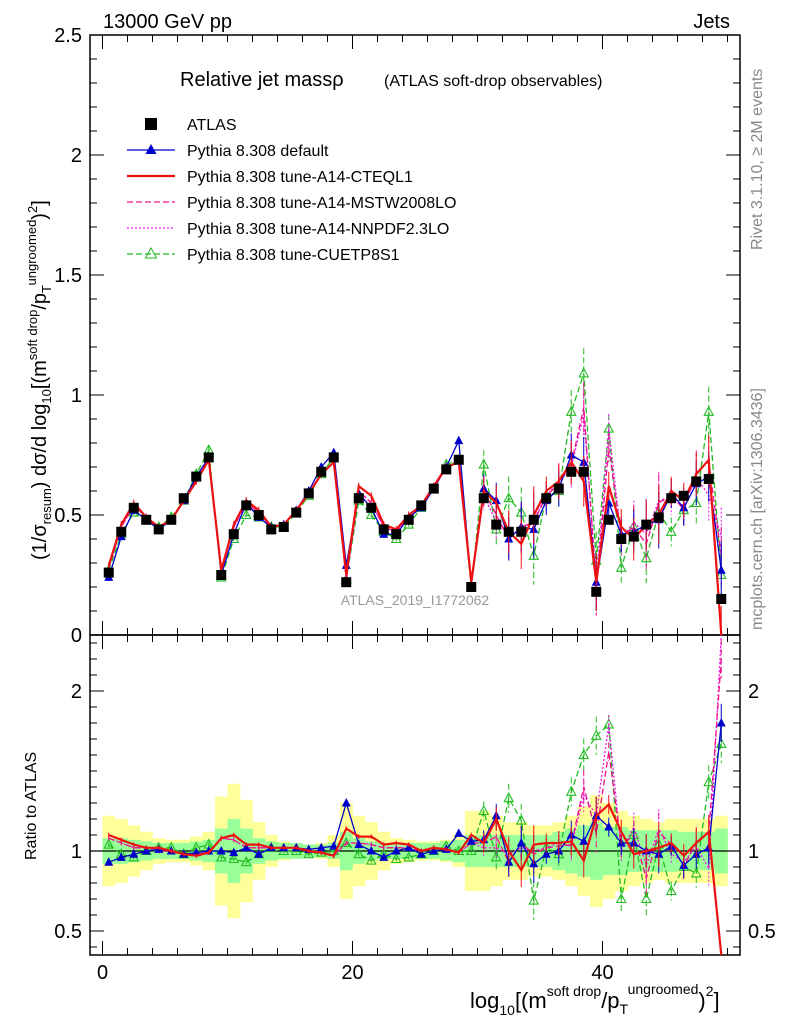  What do you see at coordinates (318, 229) in the screenshot?
I see `legend-label-nnpdf: Pythia 8.308 tune-A14-NNPDF2.3LO` at bounding box center [318, 229].